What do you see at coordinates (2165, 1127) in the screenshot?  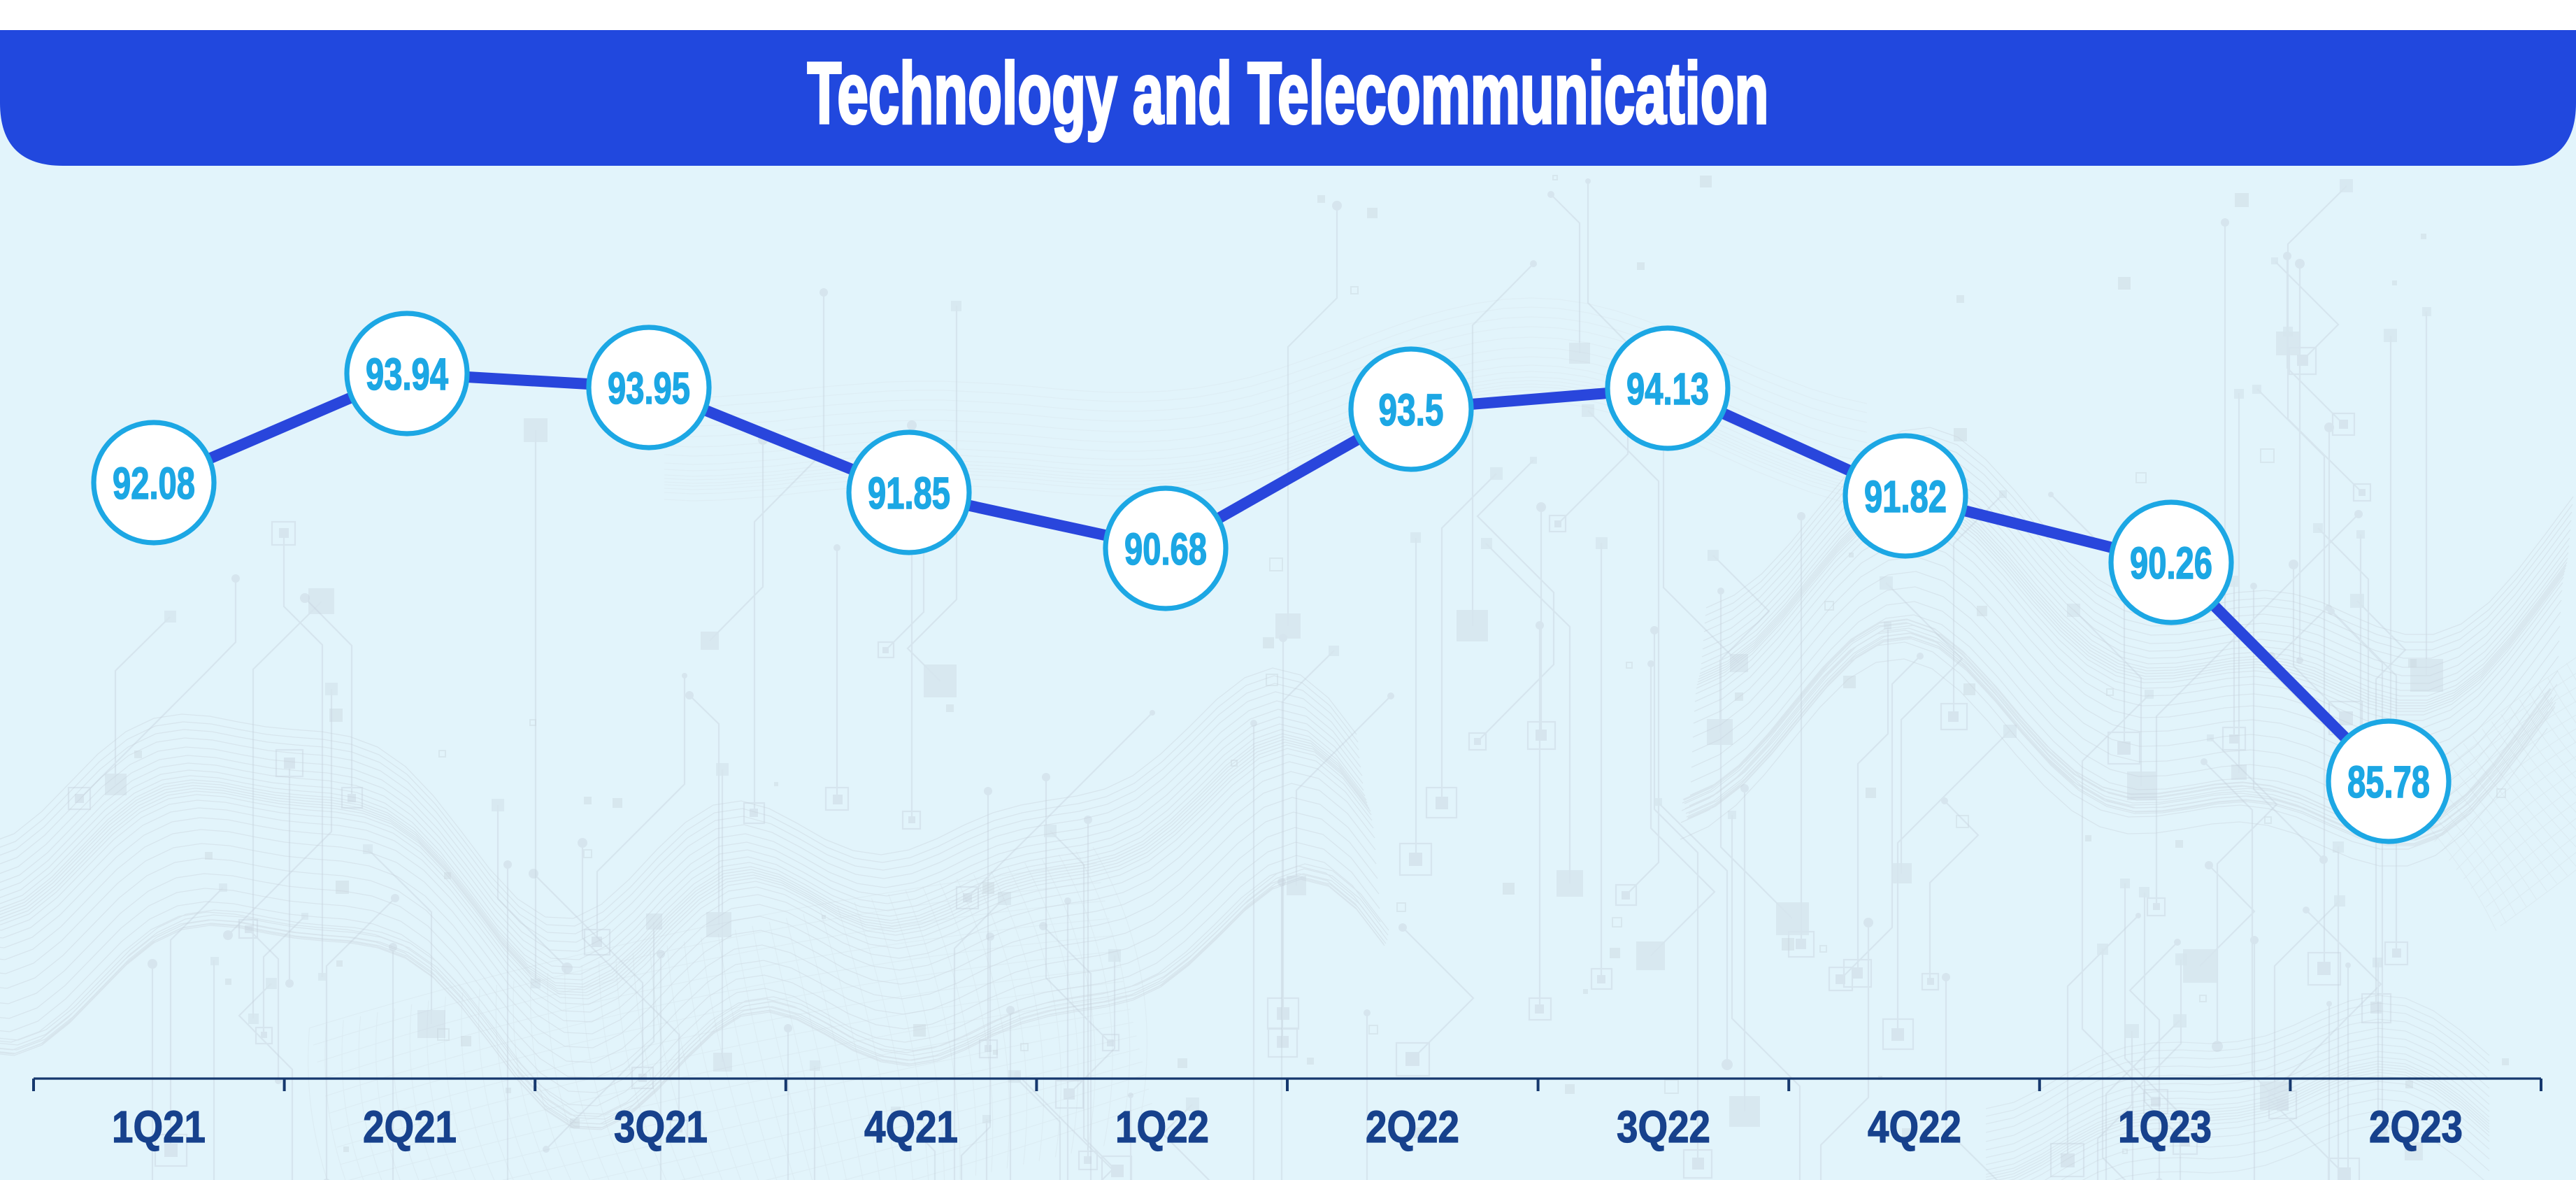 I see `svg-text: 1Q23` at bounding box center [2165, 1127].